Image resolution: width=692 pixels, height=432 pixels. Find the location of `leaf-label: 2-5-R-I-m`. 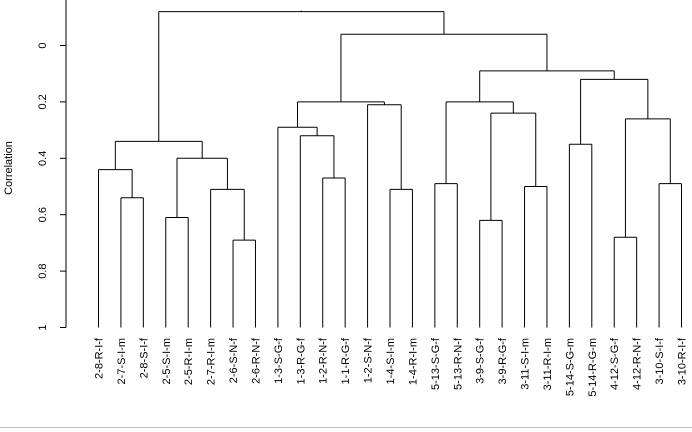

leaf-label: 2-5-R-I-m is located at coordinates (189, 361).